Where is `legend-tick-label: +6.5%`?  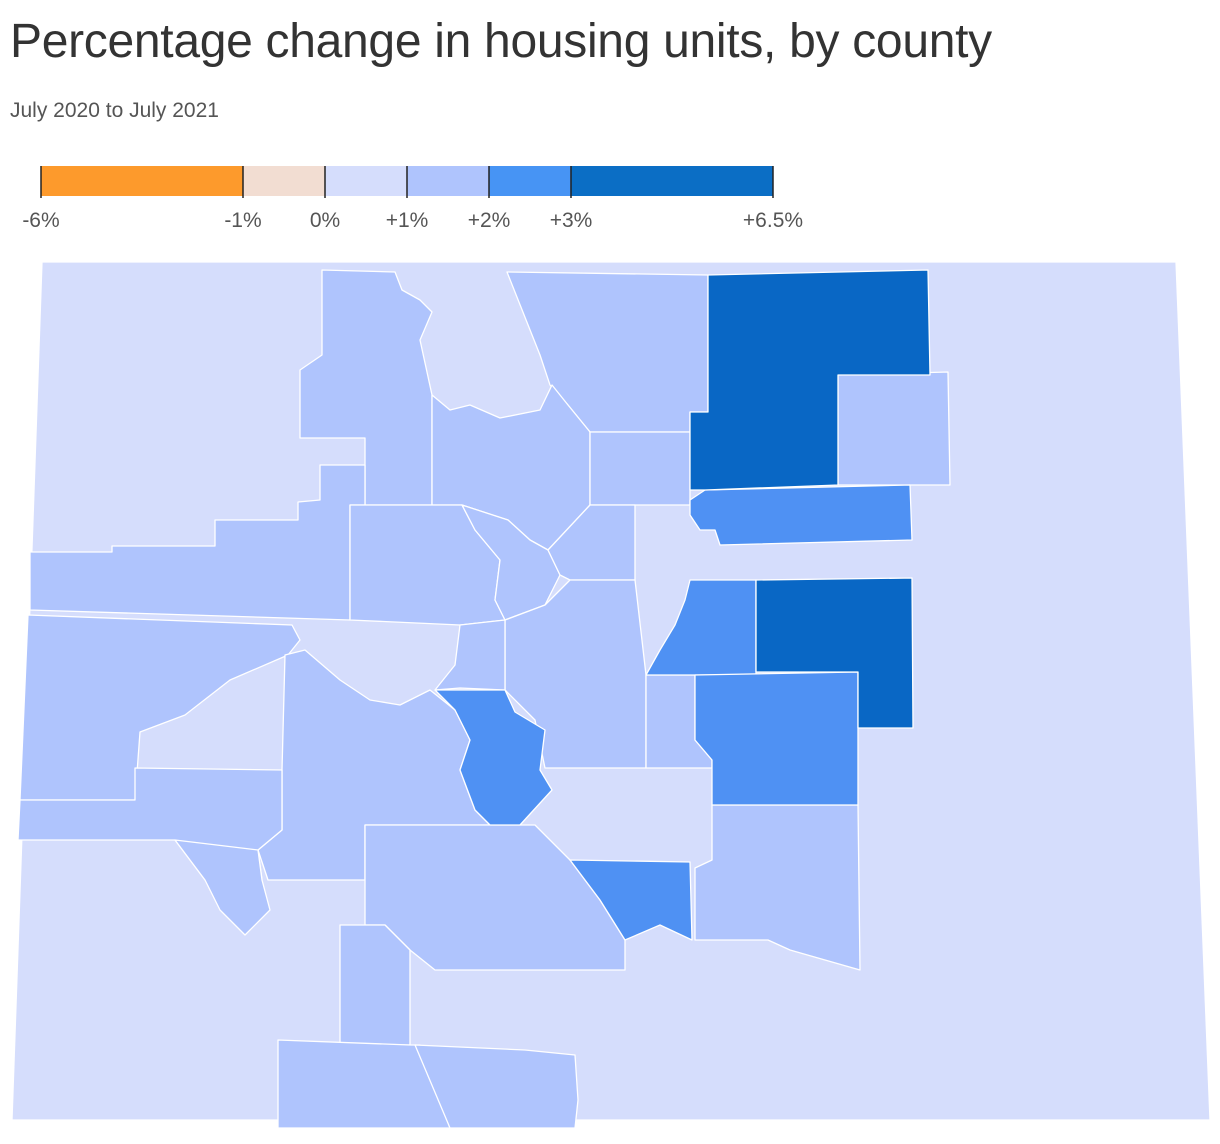 legend-tick-label: +6.5% is located at coordinates (773, 220).